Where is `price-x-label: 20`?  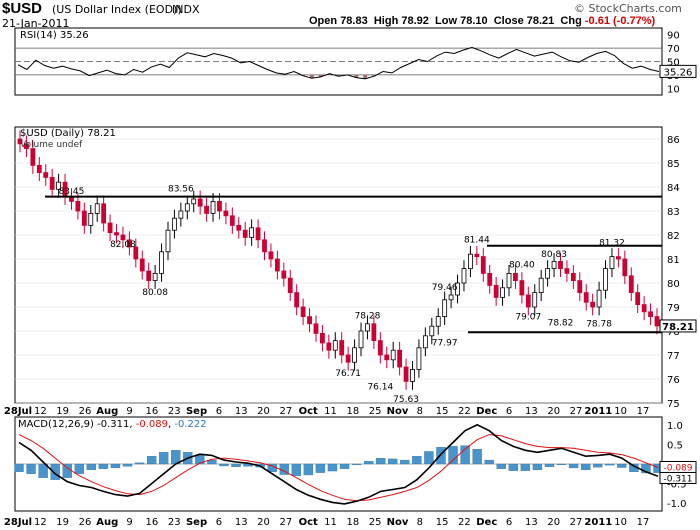 price-x-label: 20 is located at coordinates (553, 411).